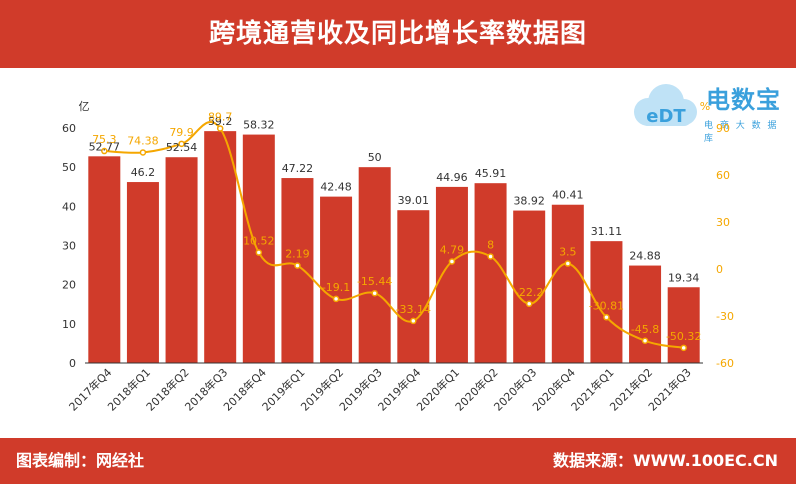 The height and width of the screenshot is (484, 796). Describe the element at coordinates (69, 285) in the screenshot. I see `y-tick-label: 20` at that location.